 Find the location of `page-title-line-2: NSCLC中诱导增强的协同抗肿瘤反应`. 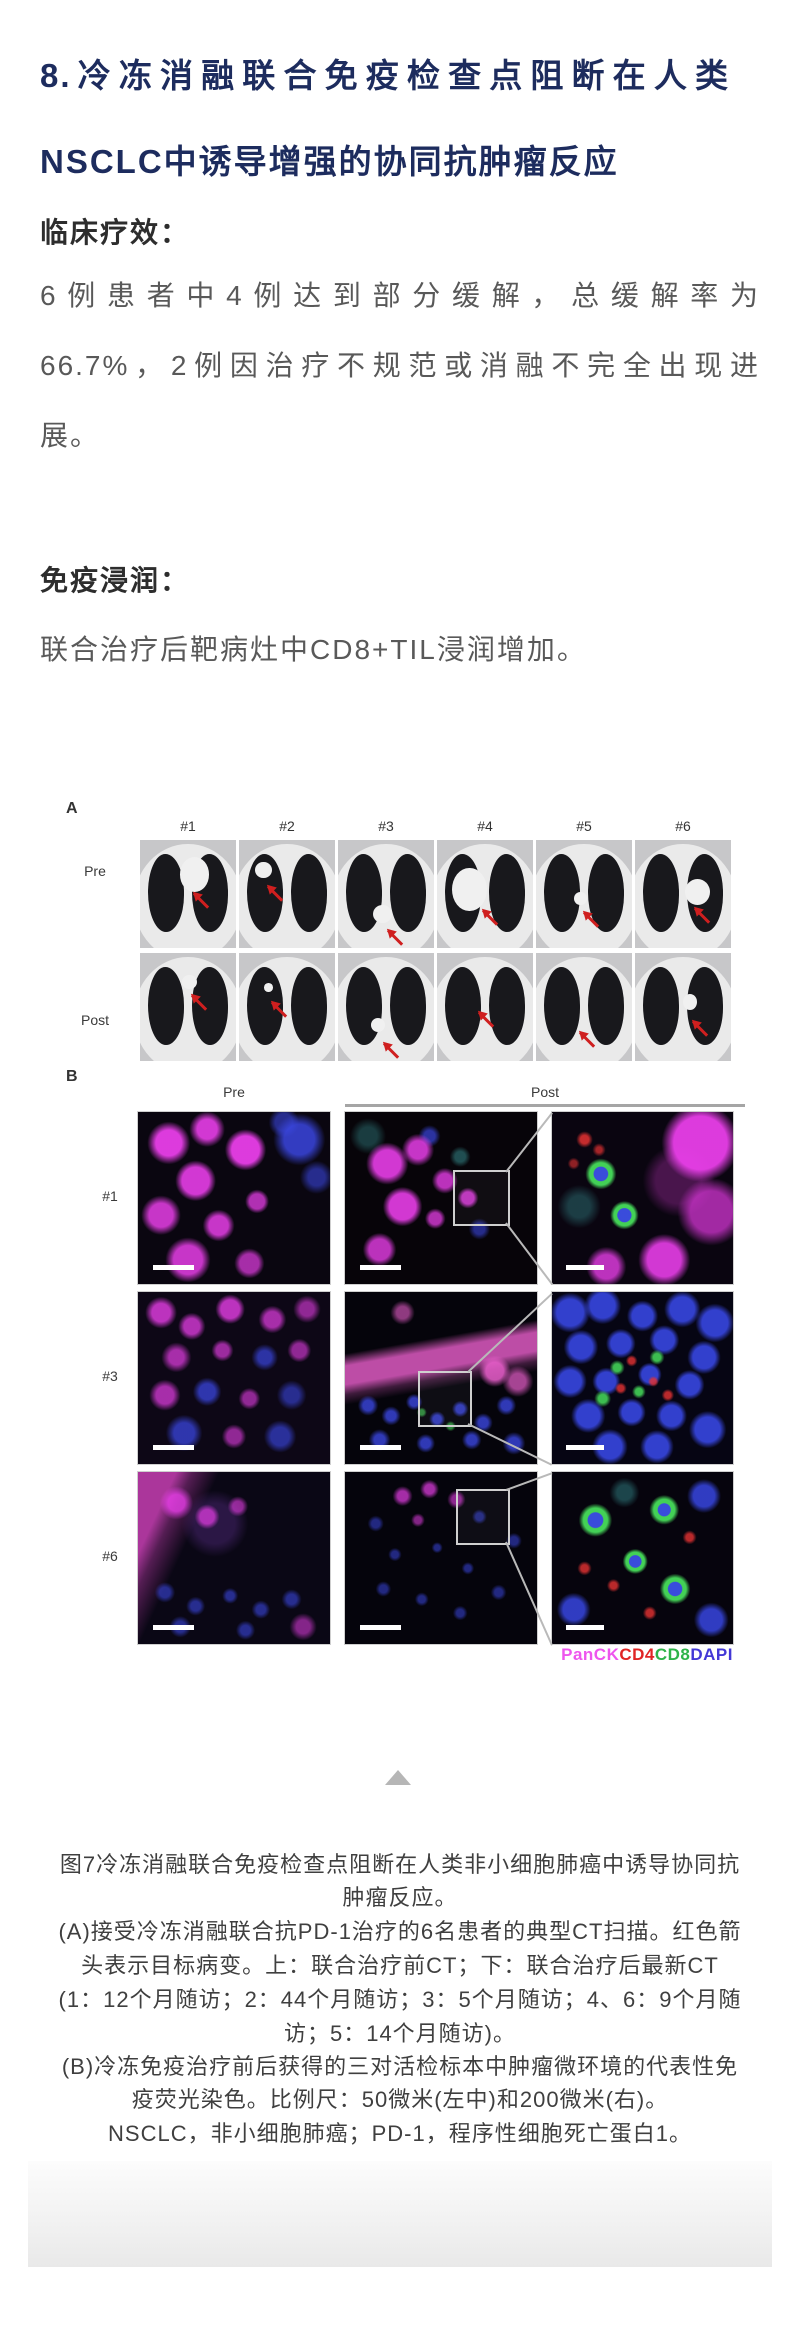

page-title-line-2: NSCLC中诱导增强的协同抗肿瘤反应 is located at coordinates (329, 161).